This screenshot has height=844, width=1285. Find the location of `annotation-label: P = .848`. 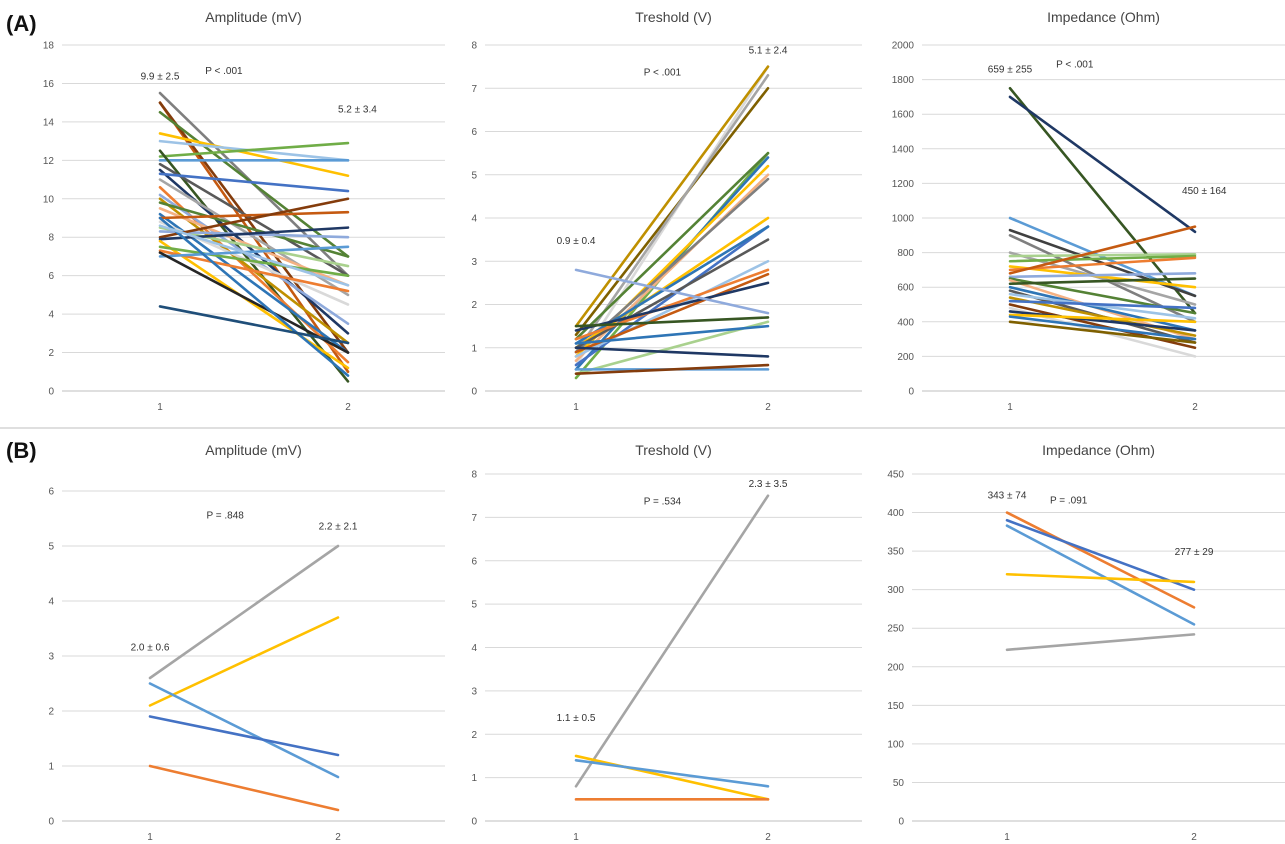

annotation-label: P = .848 is located at coordinates (226, 516).